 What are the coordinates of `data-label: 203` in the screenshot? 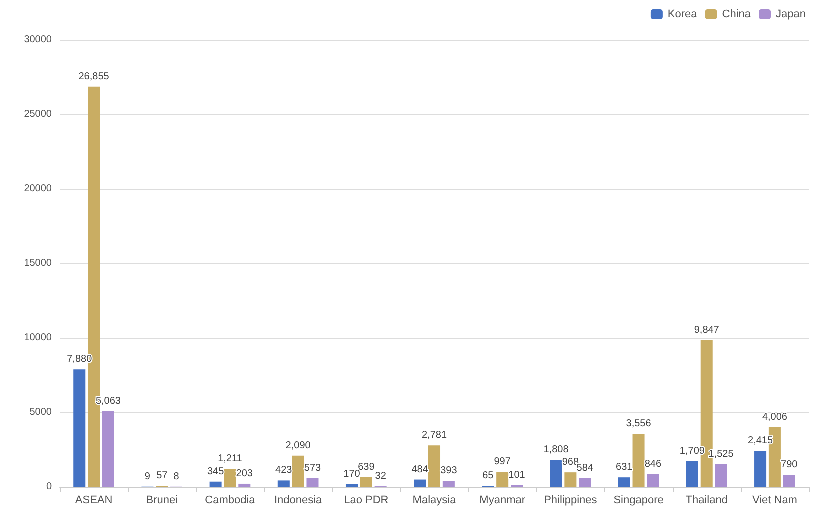 It's located at (245, 474).